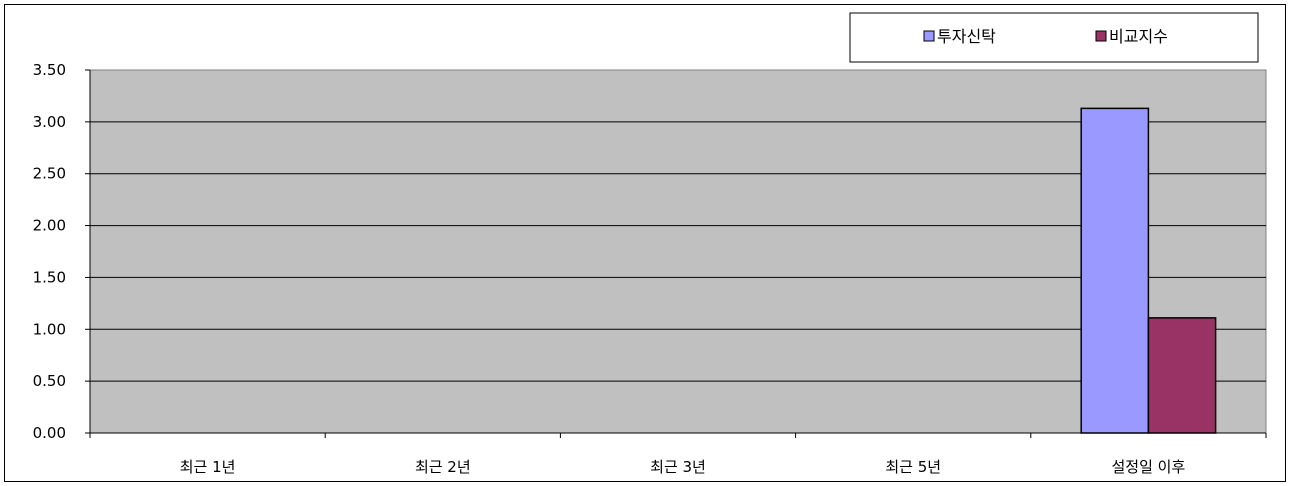  Describe the element at coordinates (49, 122) in the screenshot. I see `y-tick-label: 3.00` at that location.